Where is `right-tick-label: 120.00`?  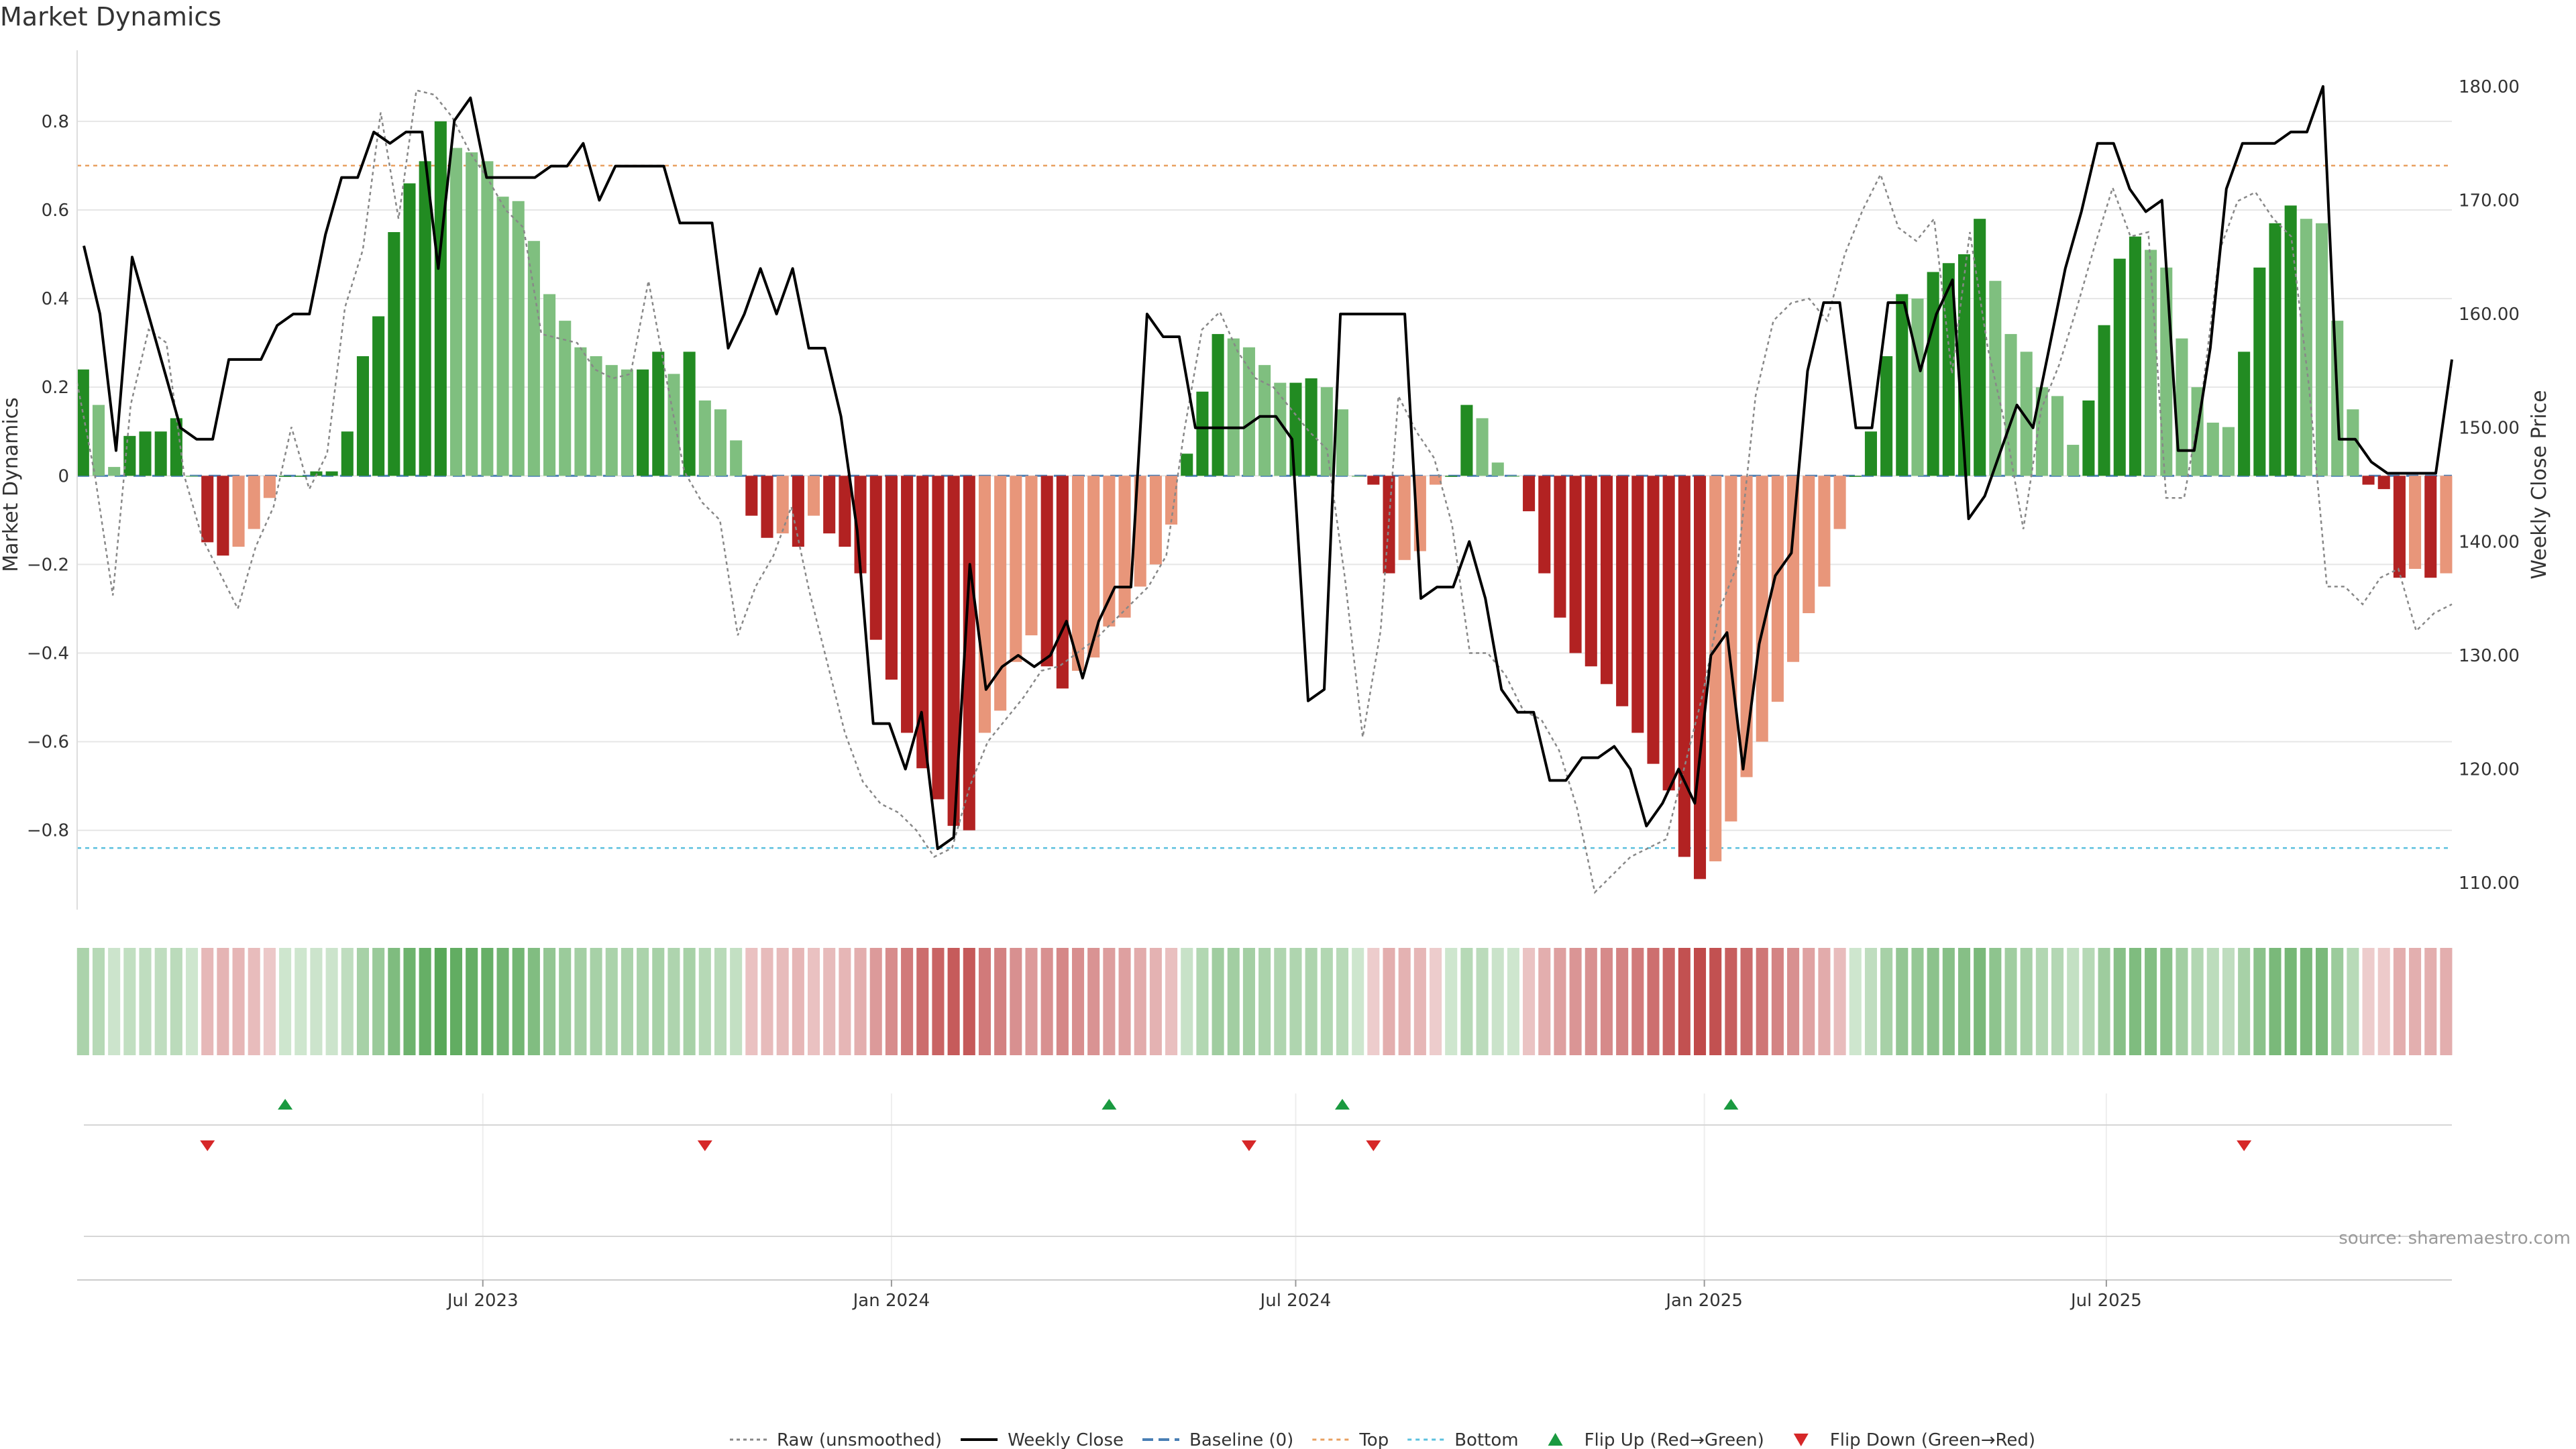 right-tick-label: 120.00 is located at coordinates (2489, 769).